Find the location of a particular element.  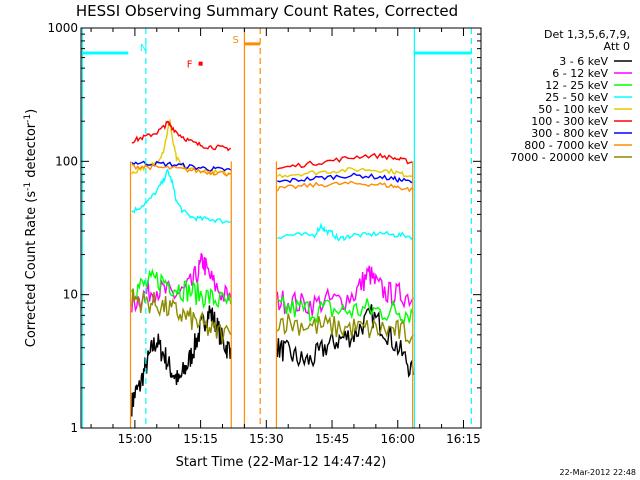

flag-label-n: N is located at coordinates (143, 48).